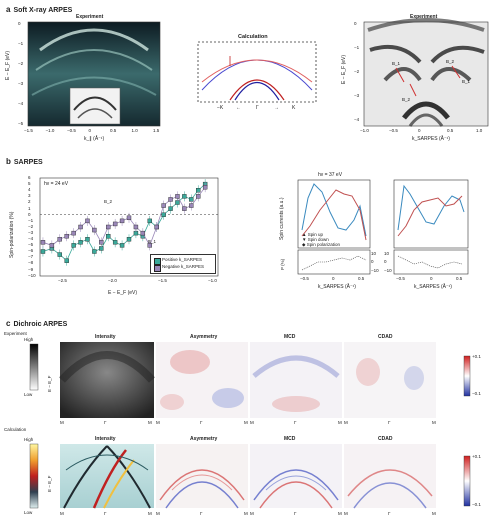 This screenshot has height=528, width=500. Describe the element at coordinates (333, 278) in the screenshot. I see `b-r1-xtick-1: 0` at that location.